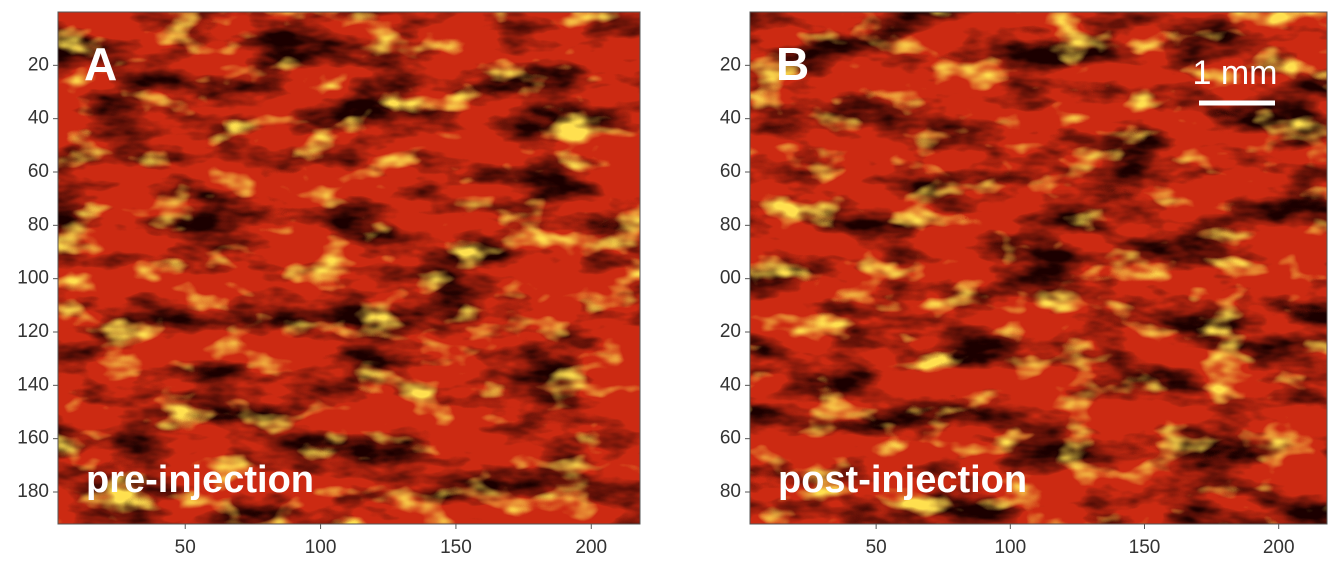 The image size is (1331, 562). What do you see at coordinates (33, 491) in the screenshot?
I see `y-tick-label: 180` at bounding box center [33, 491].